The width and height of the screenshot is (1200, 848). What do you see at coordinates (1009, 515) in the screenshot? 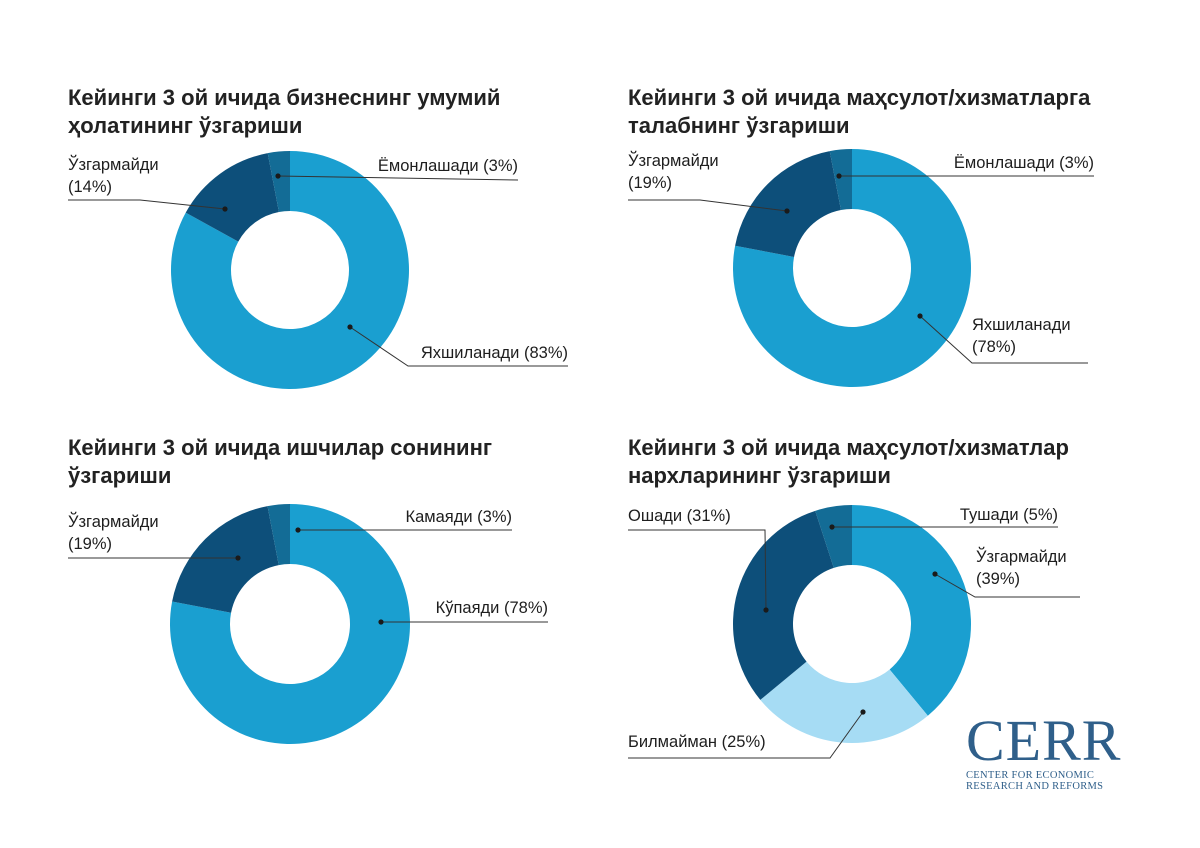
I see `chart-4-slice-4-label-line-1: Тушади (5%)` at bounding box center [1009, 515].